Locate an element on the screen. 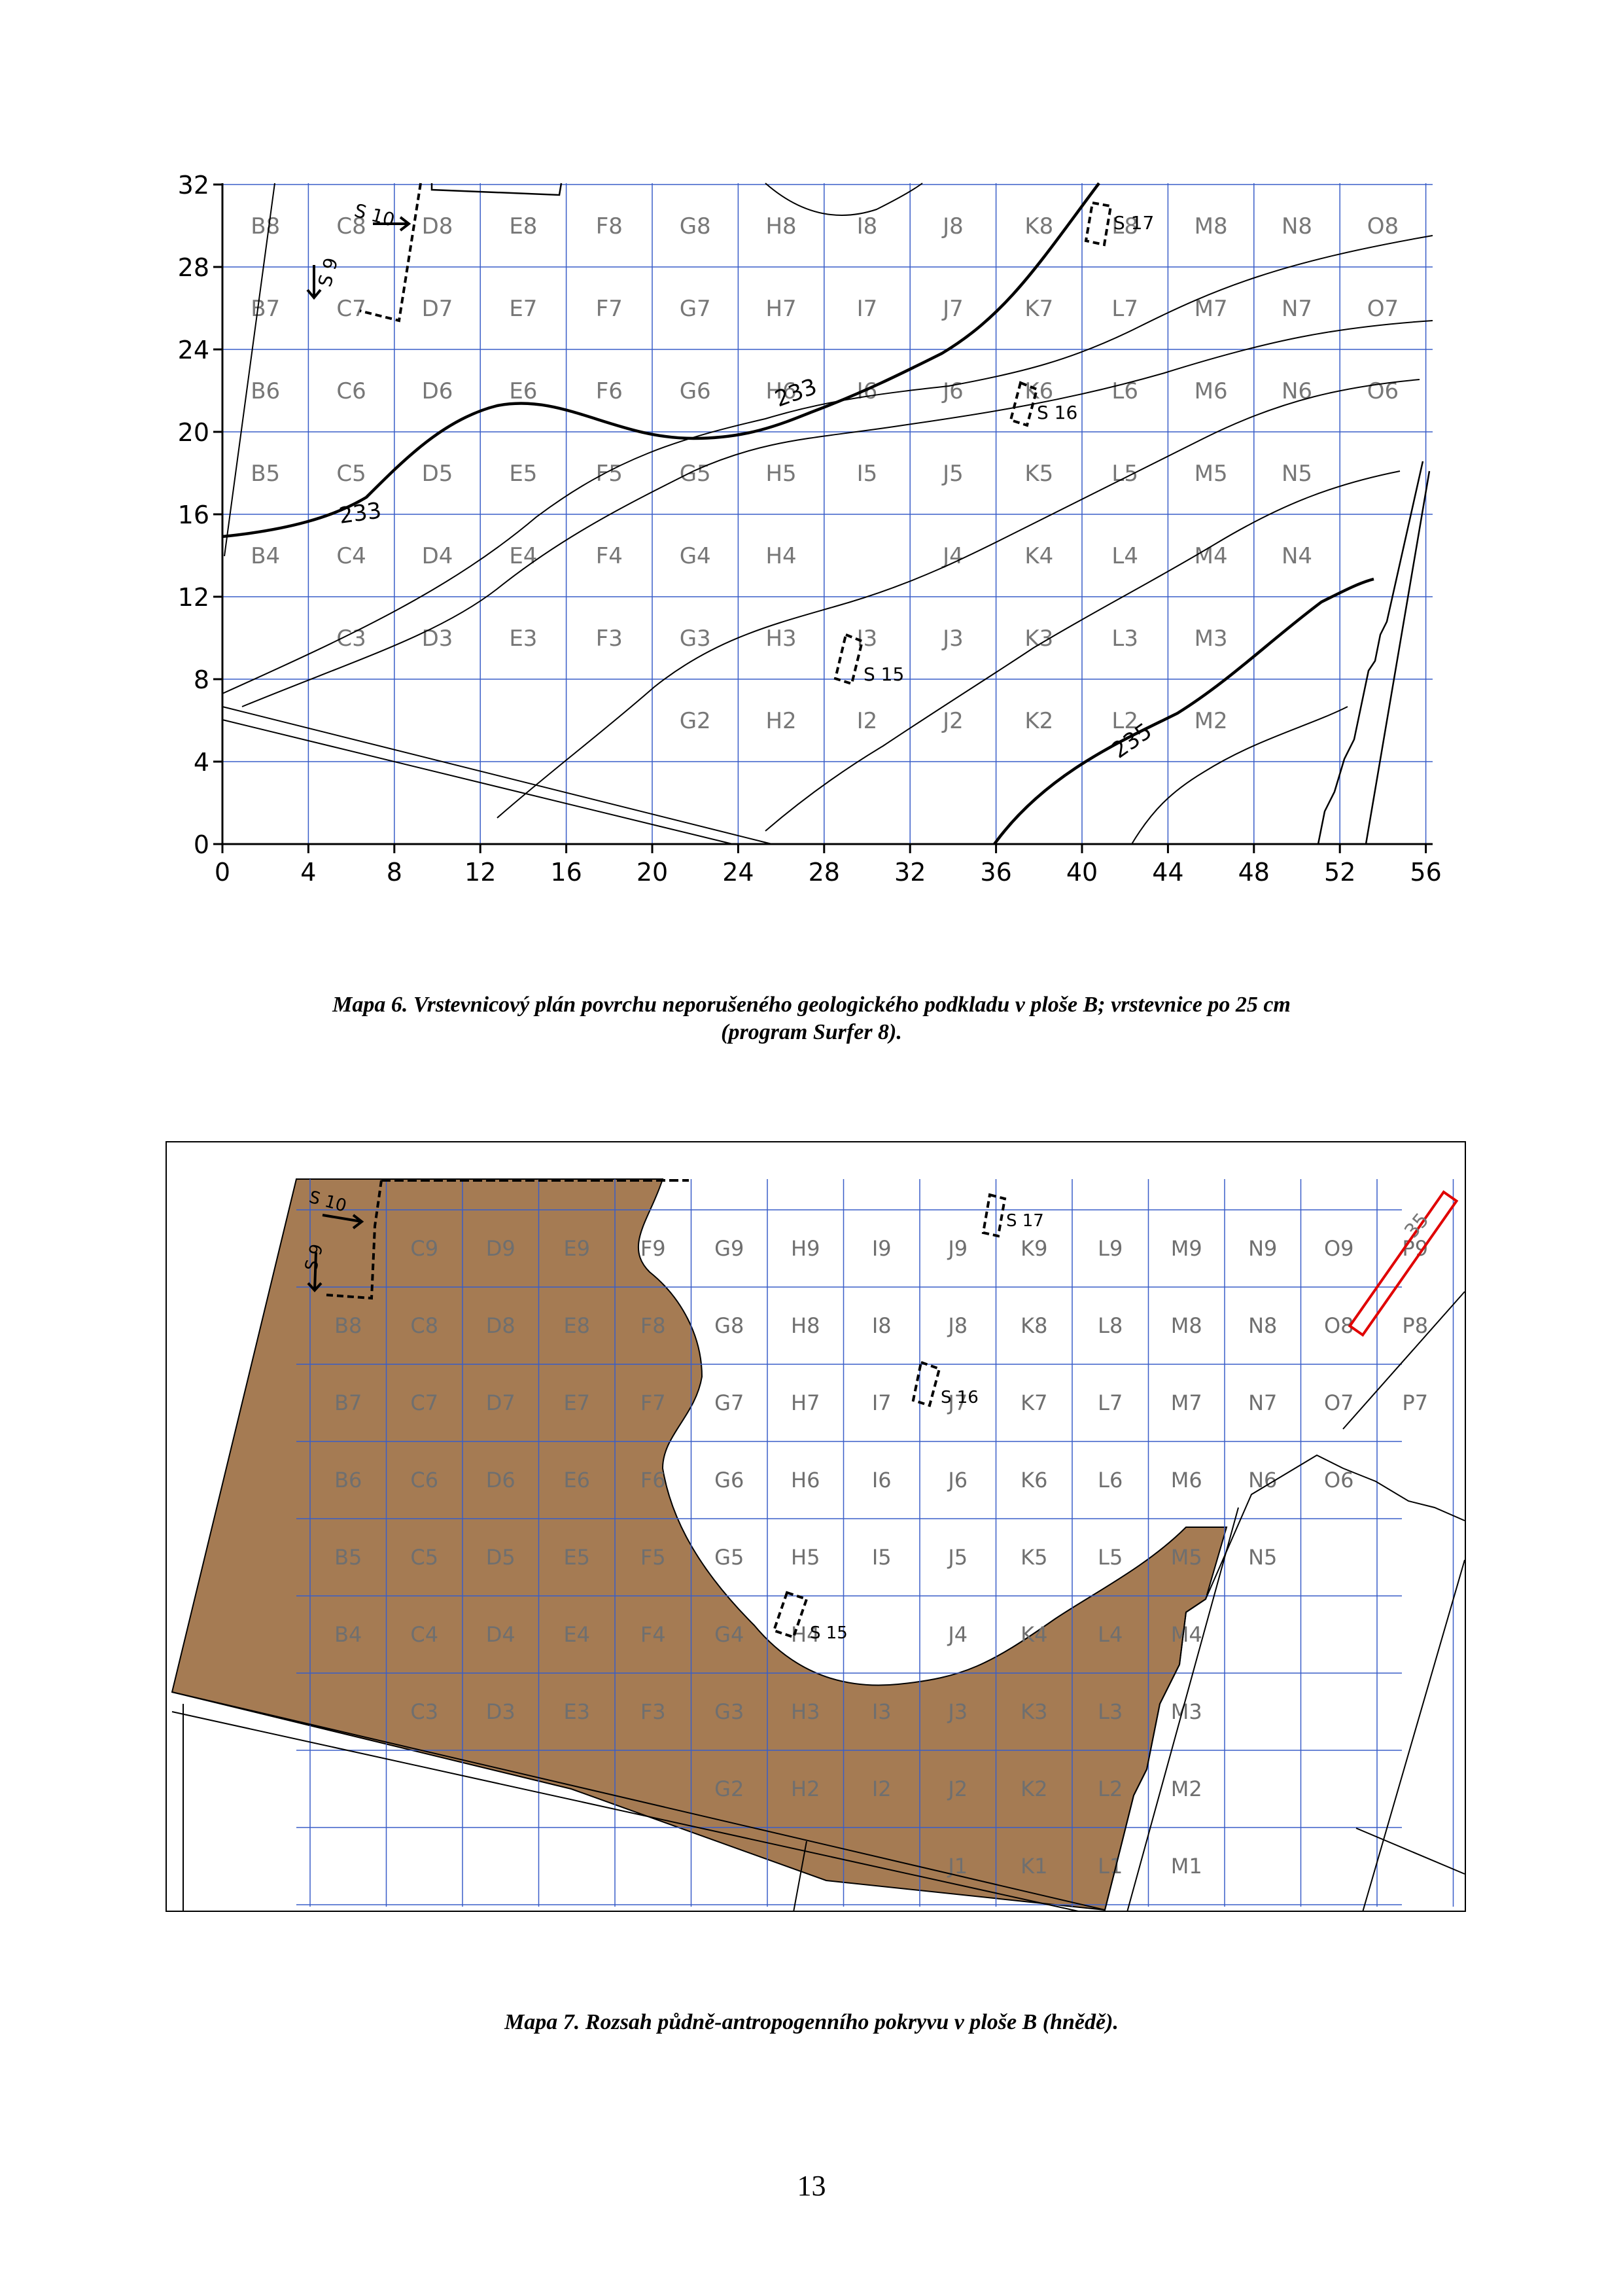 The image size is (1623, 2296). map7-cell-label: G3 is located at coordinates (729, 1711).